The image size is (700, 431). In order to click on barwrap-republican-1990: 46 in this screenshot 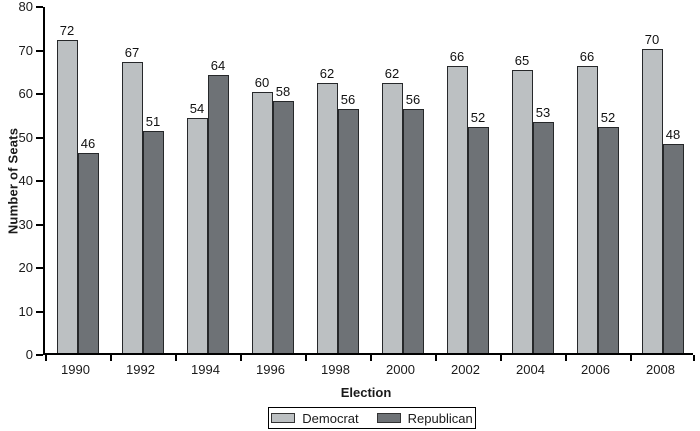, I will do `click(88, 244)`.